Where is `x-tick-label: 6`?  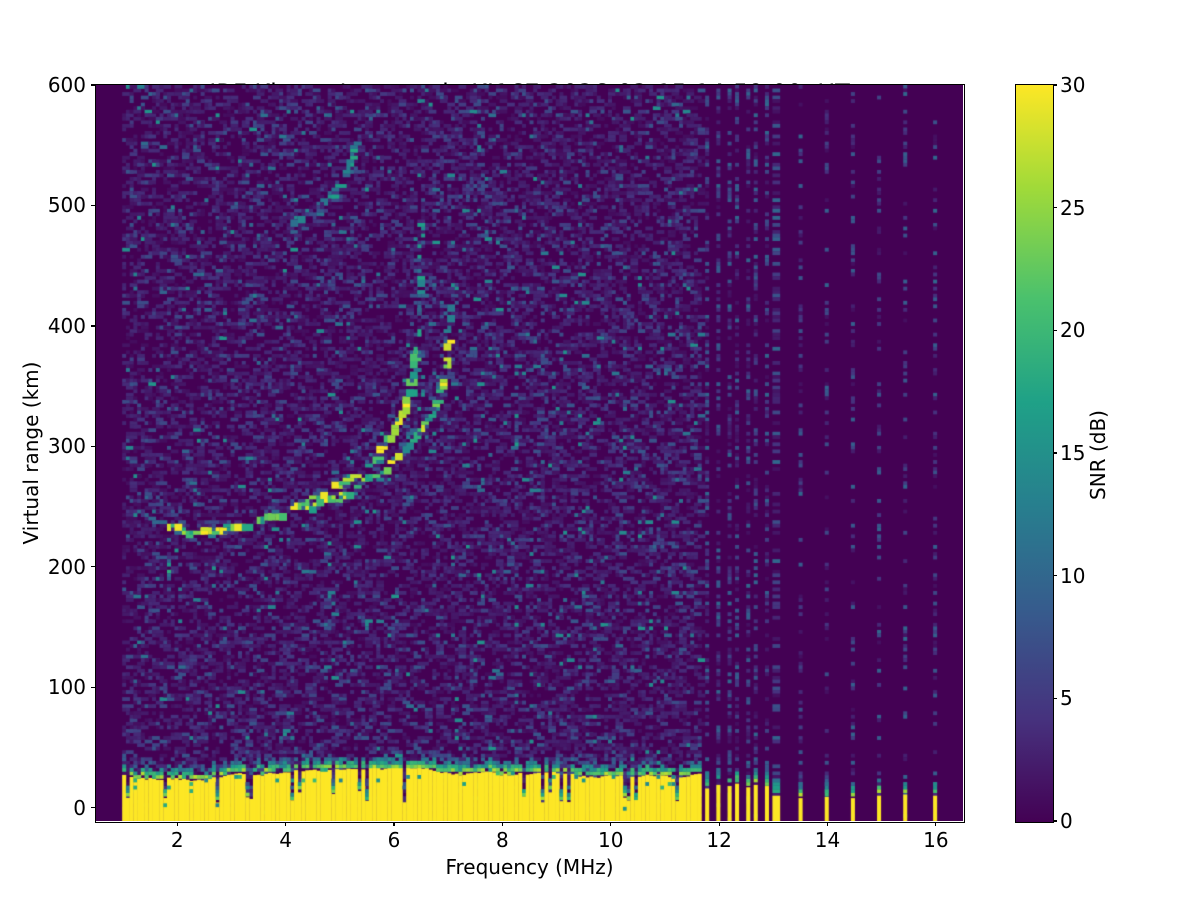
x-tick-label: 6 is located at coordinates (394, 840).